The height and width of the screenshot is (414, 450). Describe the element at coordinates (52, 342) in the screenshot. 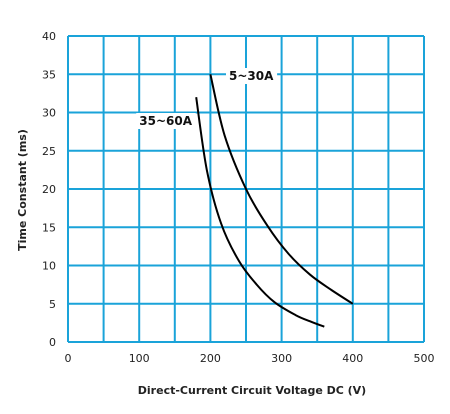

I see `y-tick-label: 0` at that location.